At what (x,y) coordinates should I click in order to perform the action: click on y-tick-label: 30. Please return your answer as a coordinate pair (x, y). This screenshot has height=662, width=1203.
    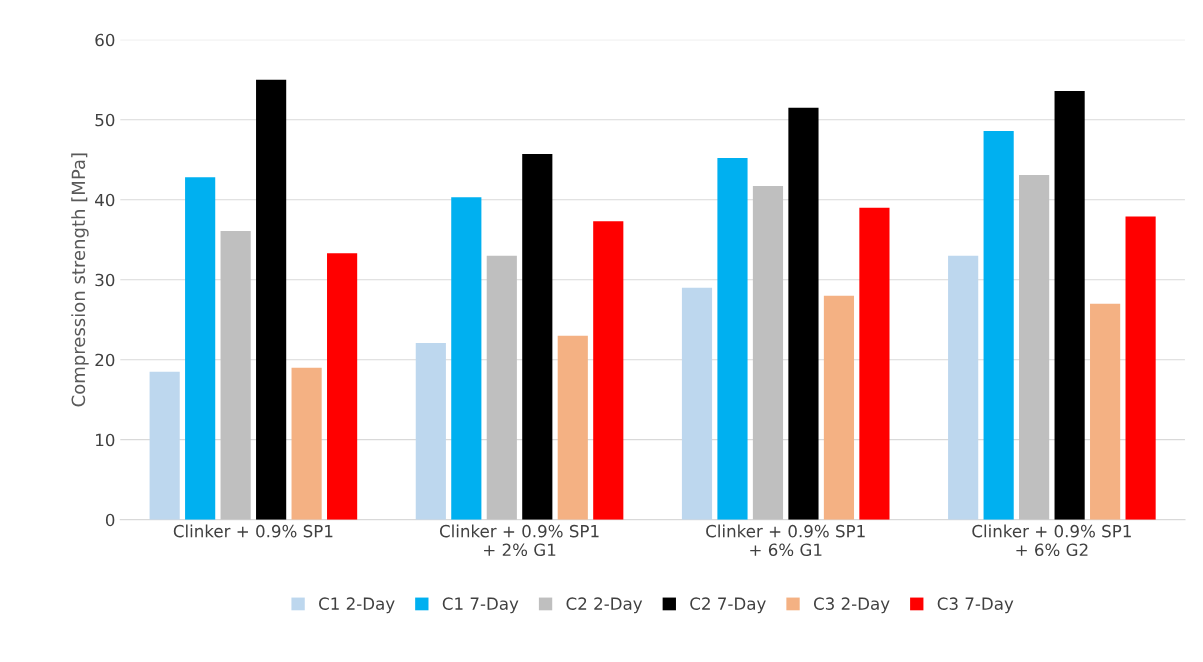
    Looking at the image, I should click on (105, 280).